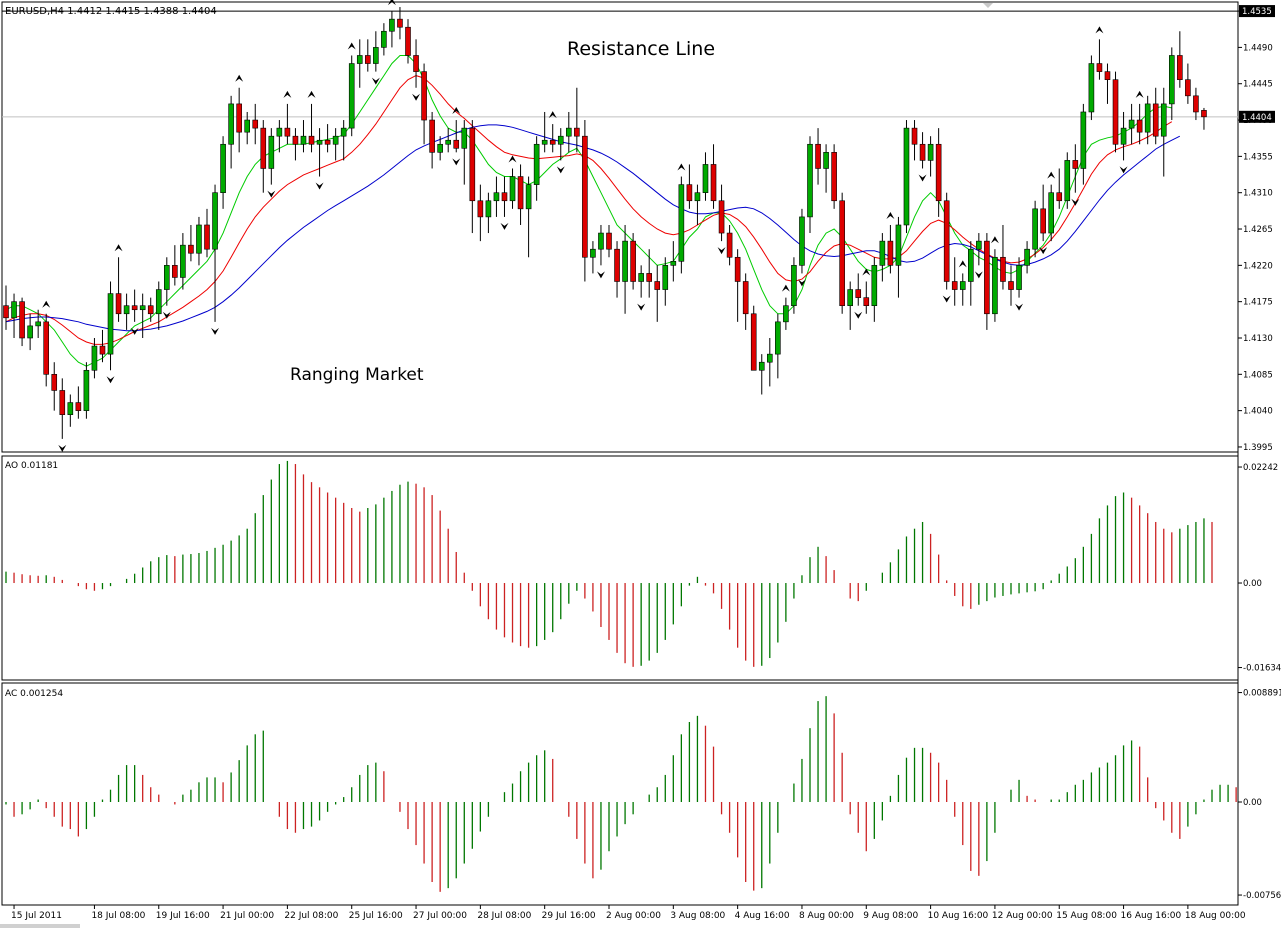  What do you see at coordinates (1258, 157) in the screenshot?
I see `price-tick-label: 1.4355` at bounding box center [1258, 157].